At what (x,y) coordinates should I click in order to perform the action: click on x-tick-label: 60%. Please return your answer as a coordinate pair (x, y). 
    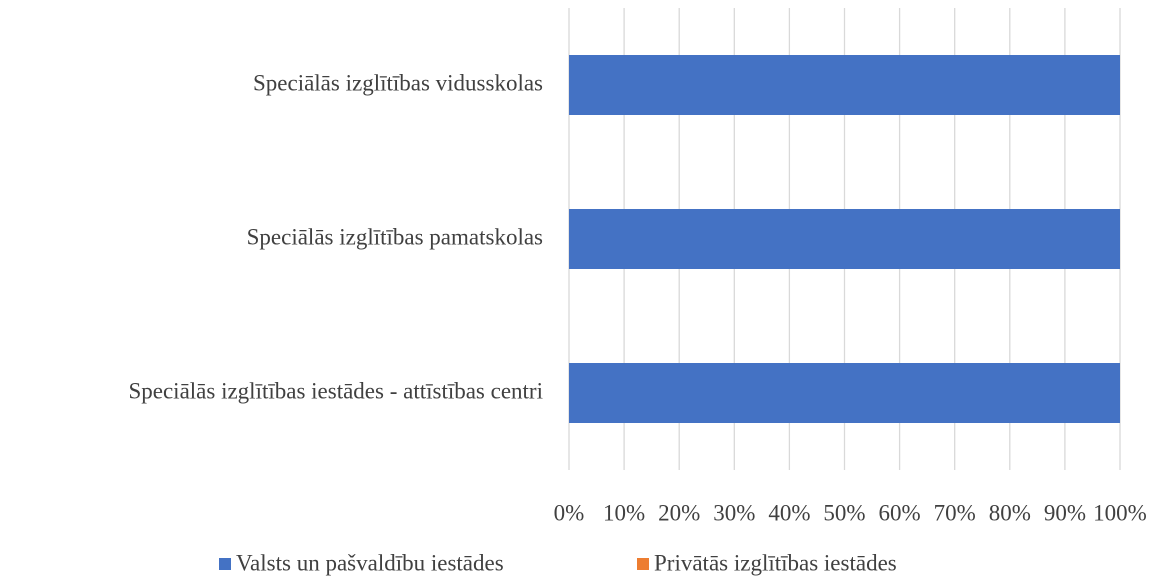
    Looking at the image, I should click on (900, 512).